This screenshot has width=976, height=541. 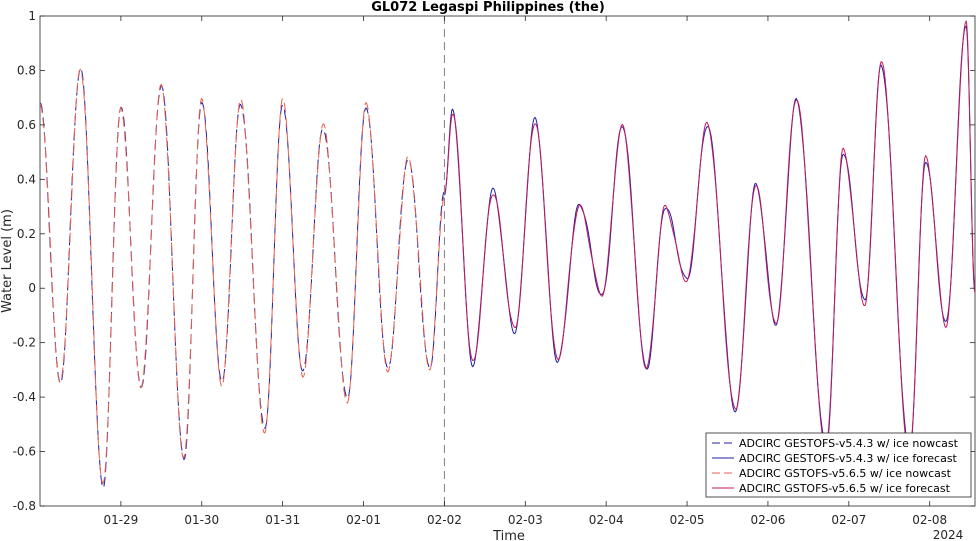 I want to click on x-tick-label: 02-08, so click(x=929, y=520).